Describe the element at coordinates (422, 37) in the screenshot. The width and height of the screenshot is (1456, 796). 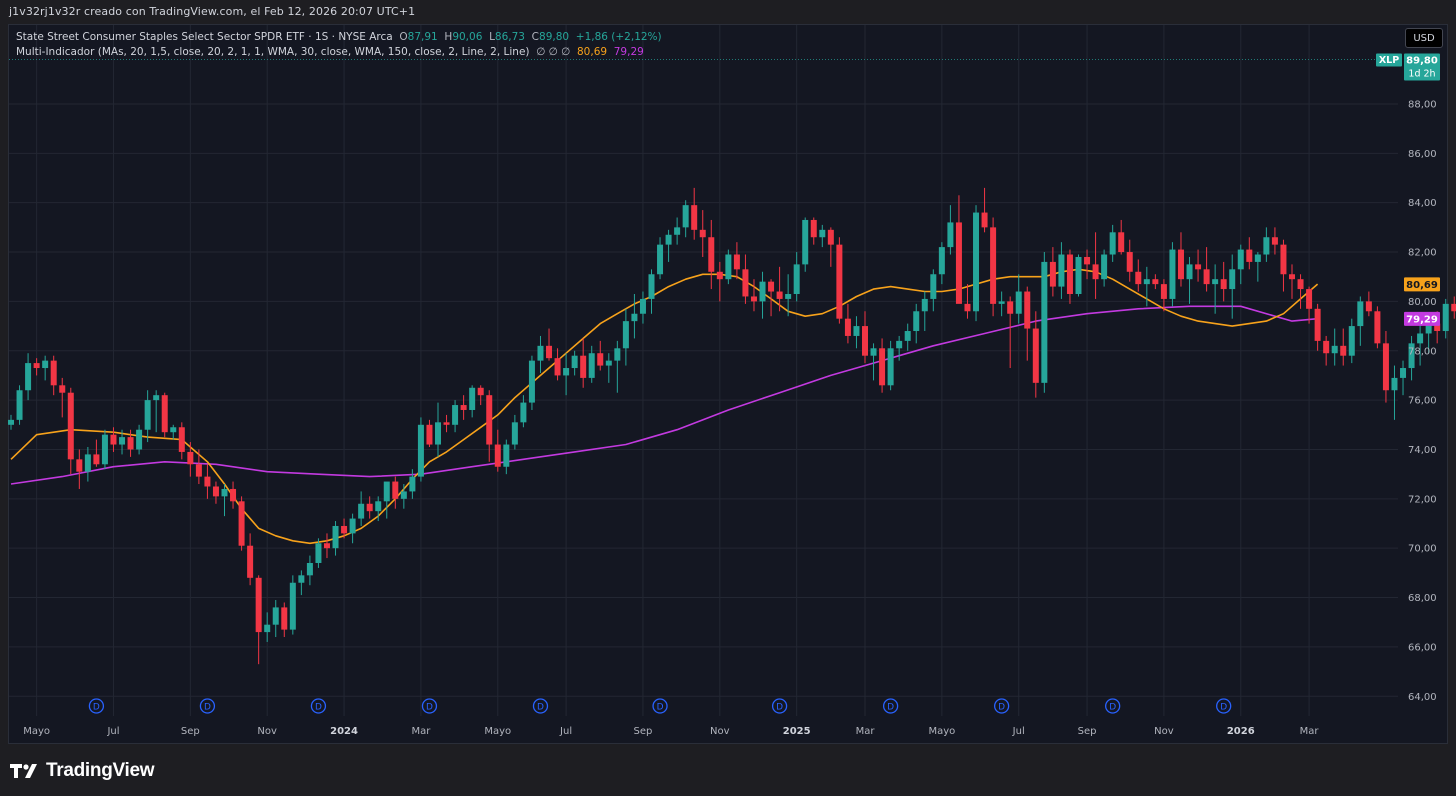
I see `open-value: 87,91` at that location.